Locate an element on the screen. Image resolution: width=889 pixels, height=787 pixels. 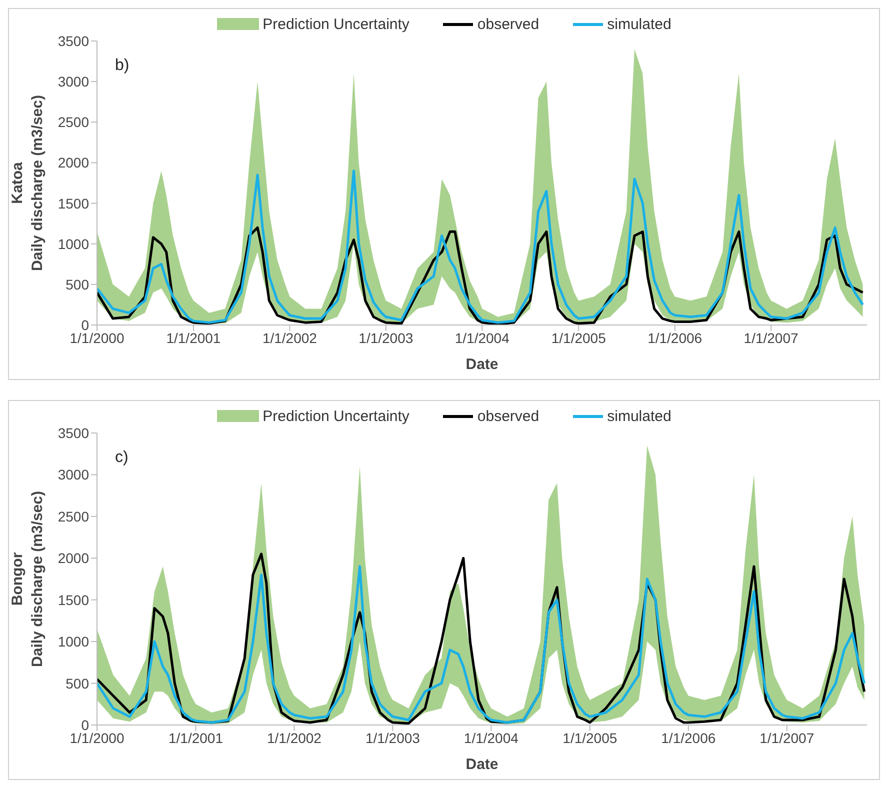
annotation: b) is located at coordinates (122, 66).